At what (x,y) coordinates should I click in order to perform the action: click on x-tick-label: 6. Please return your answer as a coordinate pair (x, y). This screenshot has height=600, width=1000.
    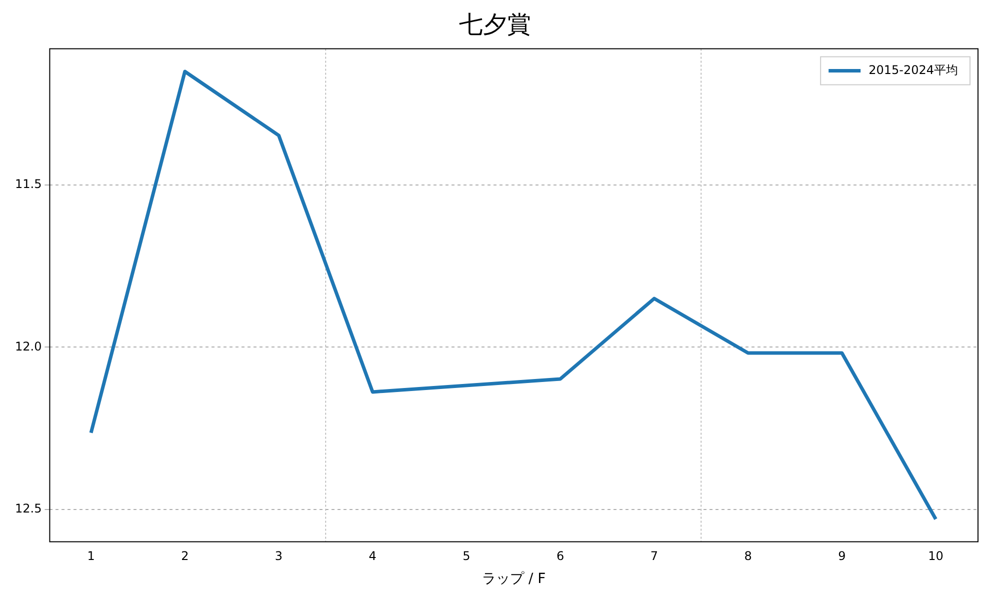
    Looking at the image, I should click on (560, 556).